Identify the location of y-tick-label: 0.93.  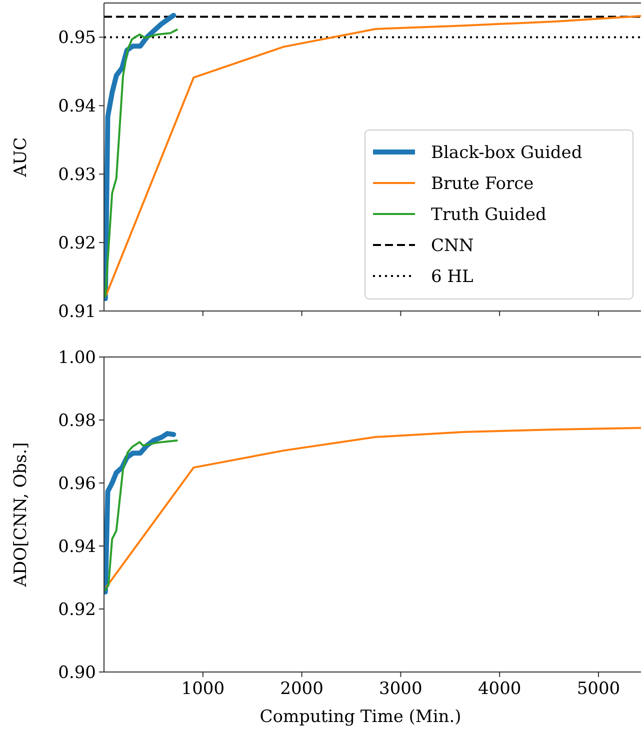
(77, 175).